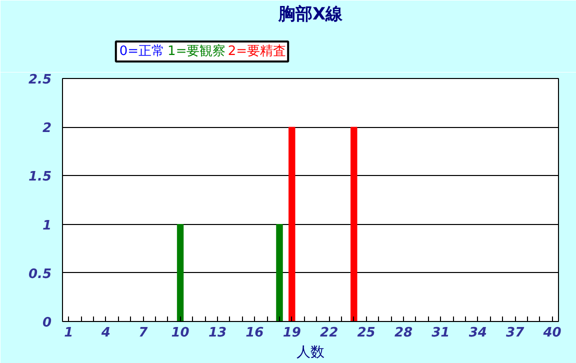 Image resolution: width=576 pixels, height=363 pixels. I want to click on x-tick-label: 25, so click(366, 333).